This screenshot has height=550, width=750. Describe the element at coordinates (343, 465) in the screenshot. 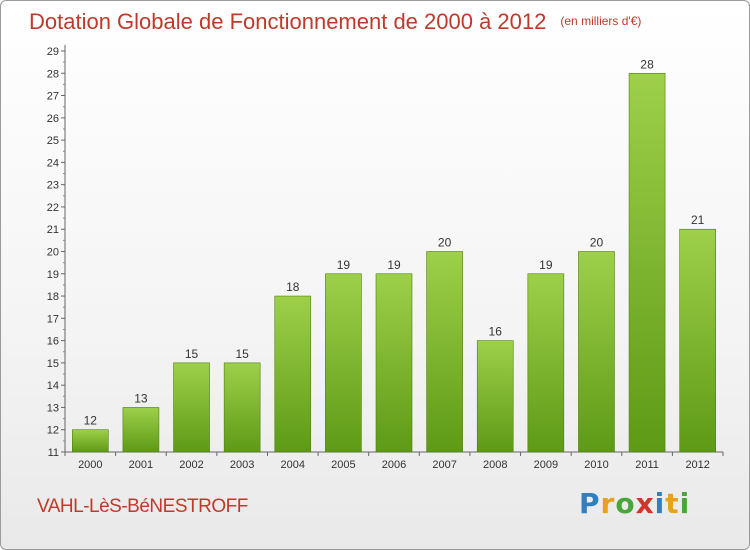

I see `x-tick-label: 2005` at that location.